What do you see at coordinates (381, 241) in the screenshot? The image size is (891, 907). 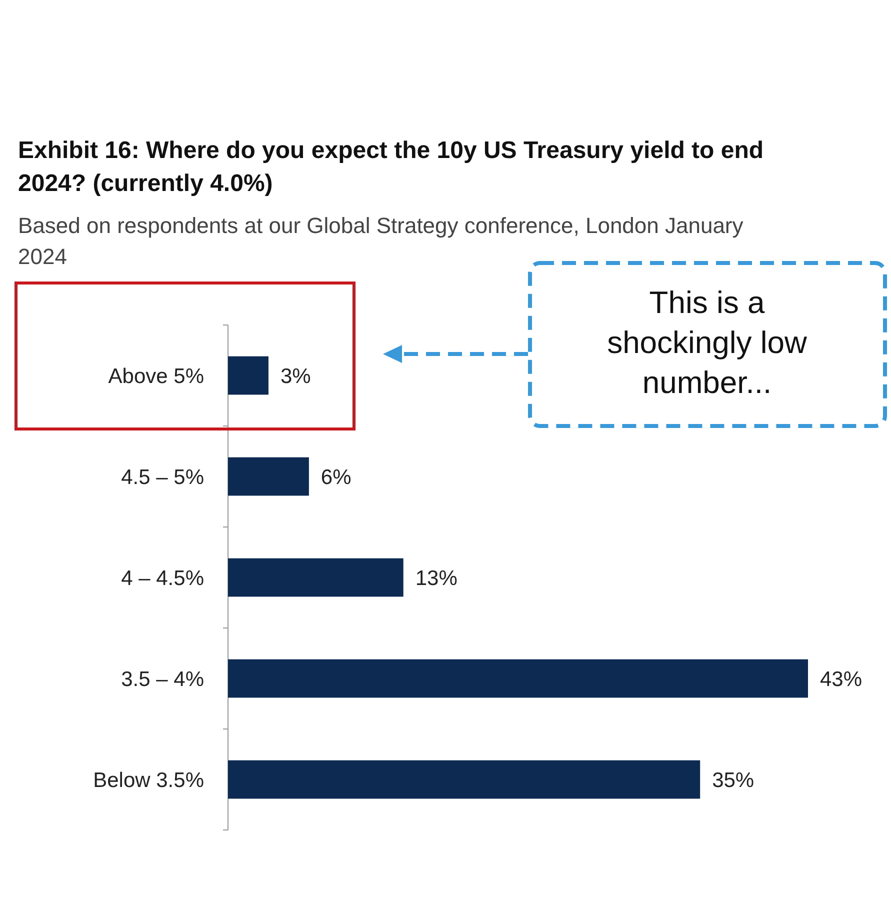 I see `chart-subtitle: Based on respondents at our Global Strategy conference, London January 2024` at bounding box center [381, 241].